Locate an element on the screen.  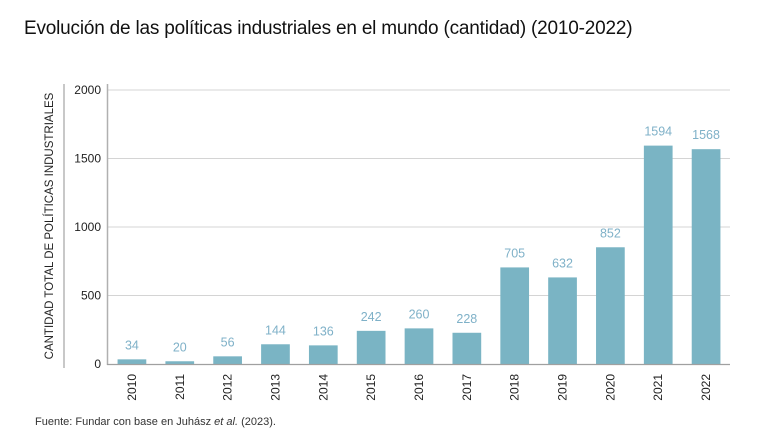
x-tick-label: 2011 is located at coordinates (180, 387).